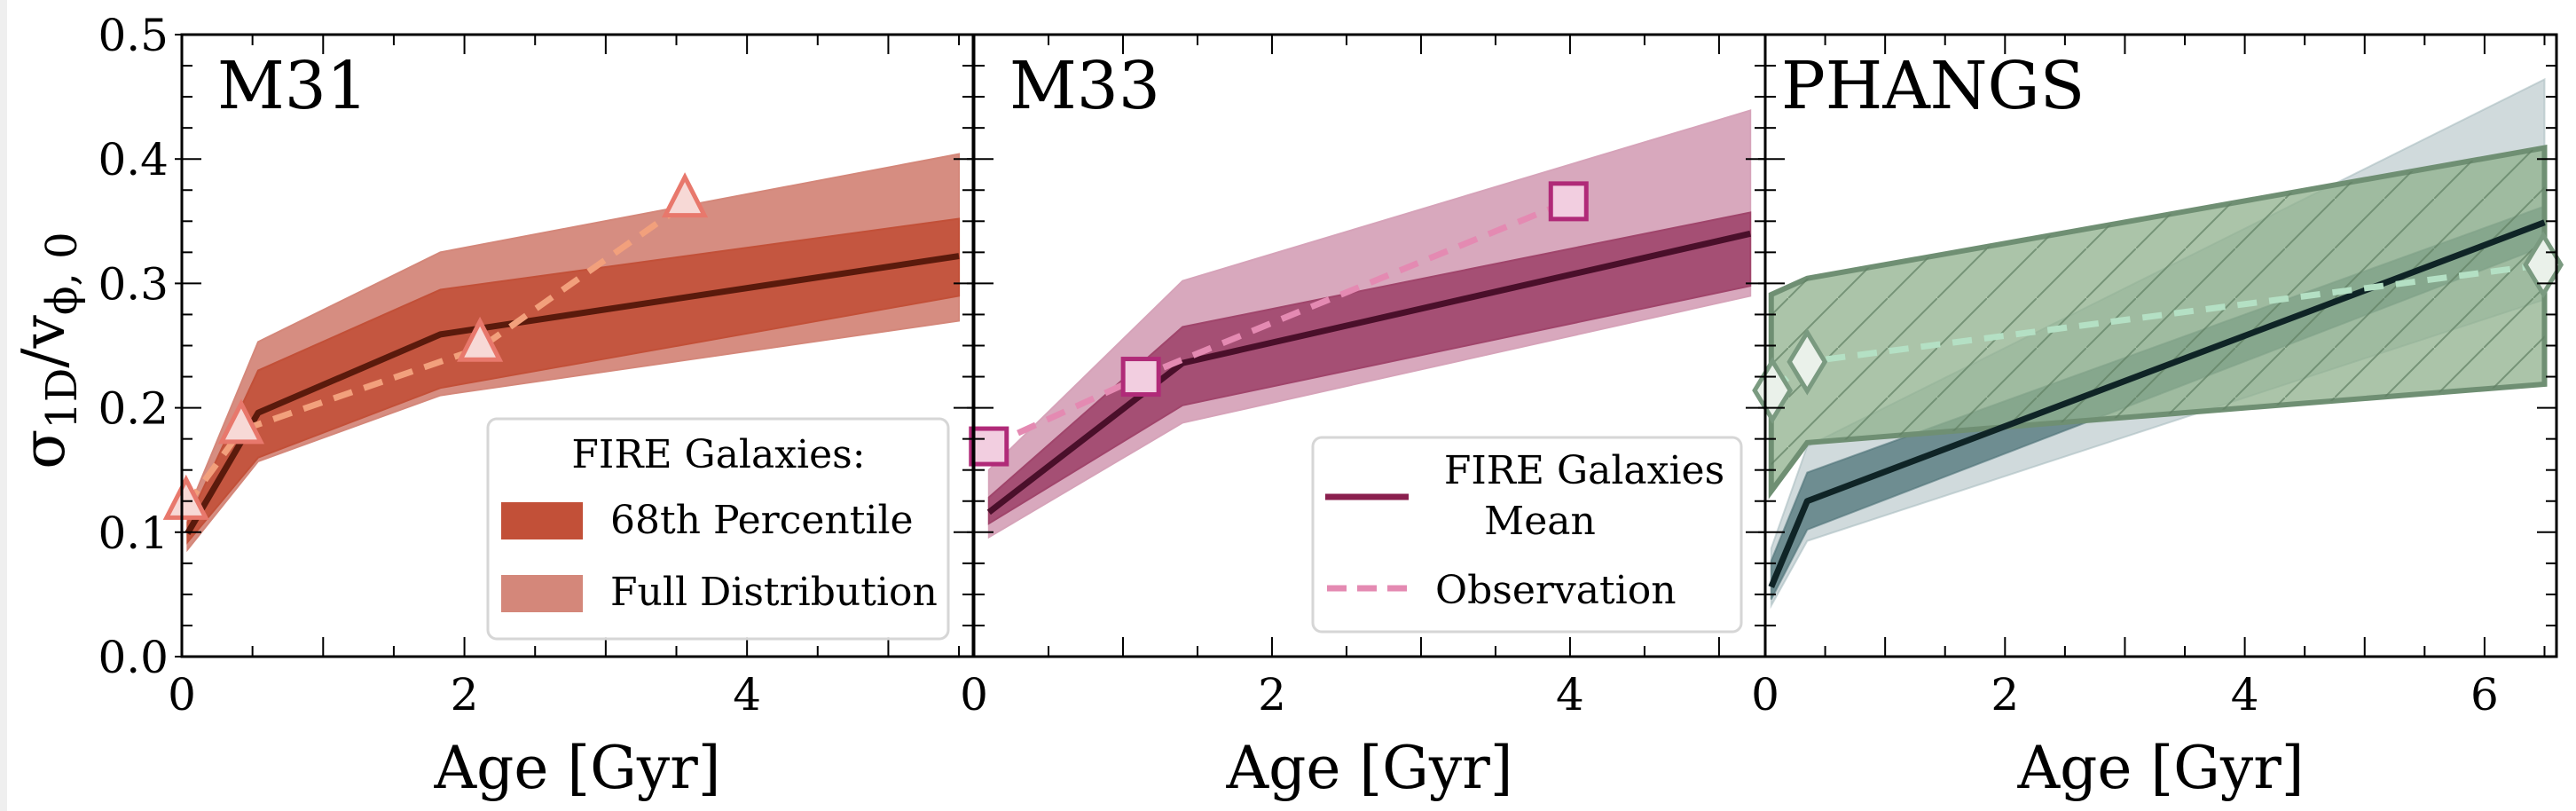  Describe the element at coordinates (774, 593) in the screenshot. I see `legend-label-full-distribution: Full Distribution` at that location.